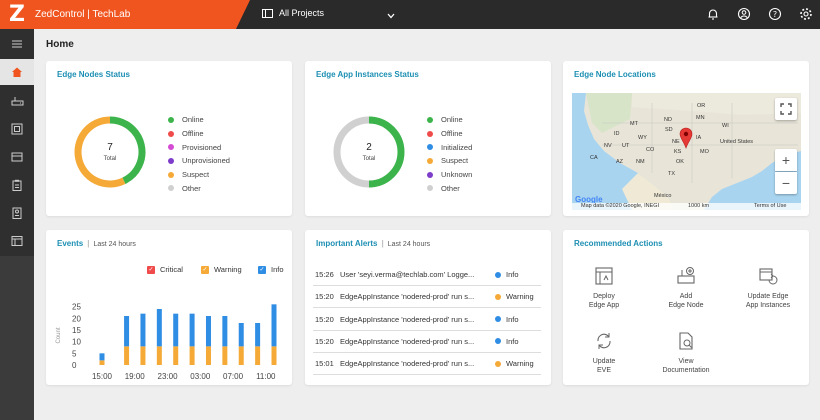 The width and height of the screenshot is (820, 420). What do you see at coordinates (17, 14) in the screenshot?
I see `logo: Z` at bounding box center [17, 14].